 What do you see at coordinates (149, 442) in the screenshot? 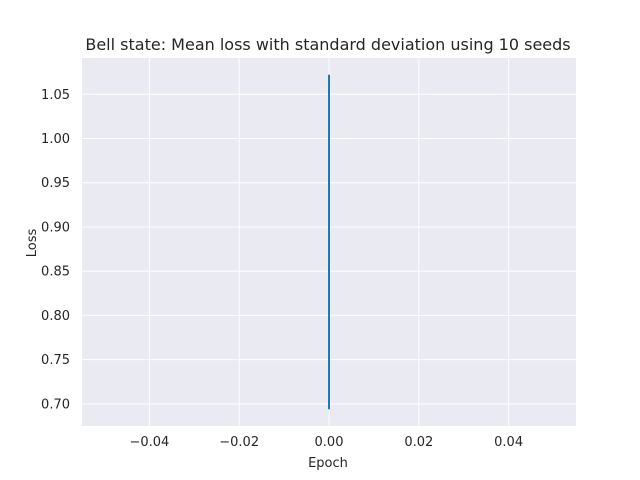
I see `x-tick-label: −0.04` at bounding box center [149, 442].